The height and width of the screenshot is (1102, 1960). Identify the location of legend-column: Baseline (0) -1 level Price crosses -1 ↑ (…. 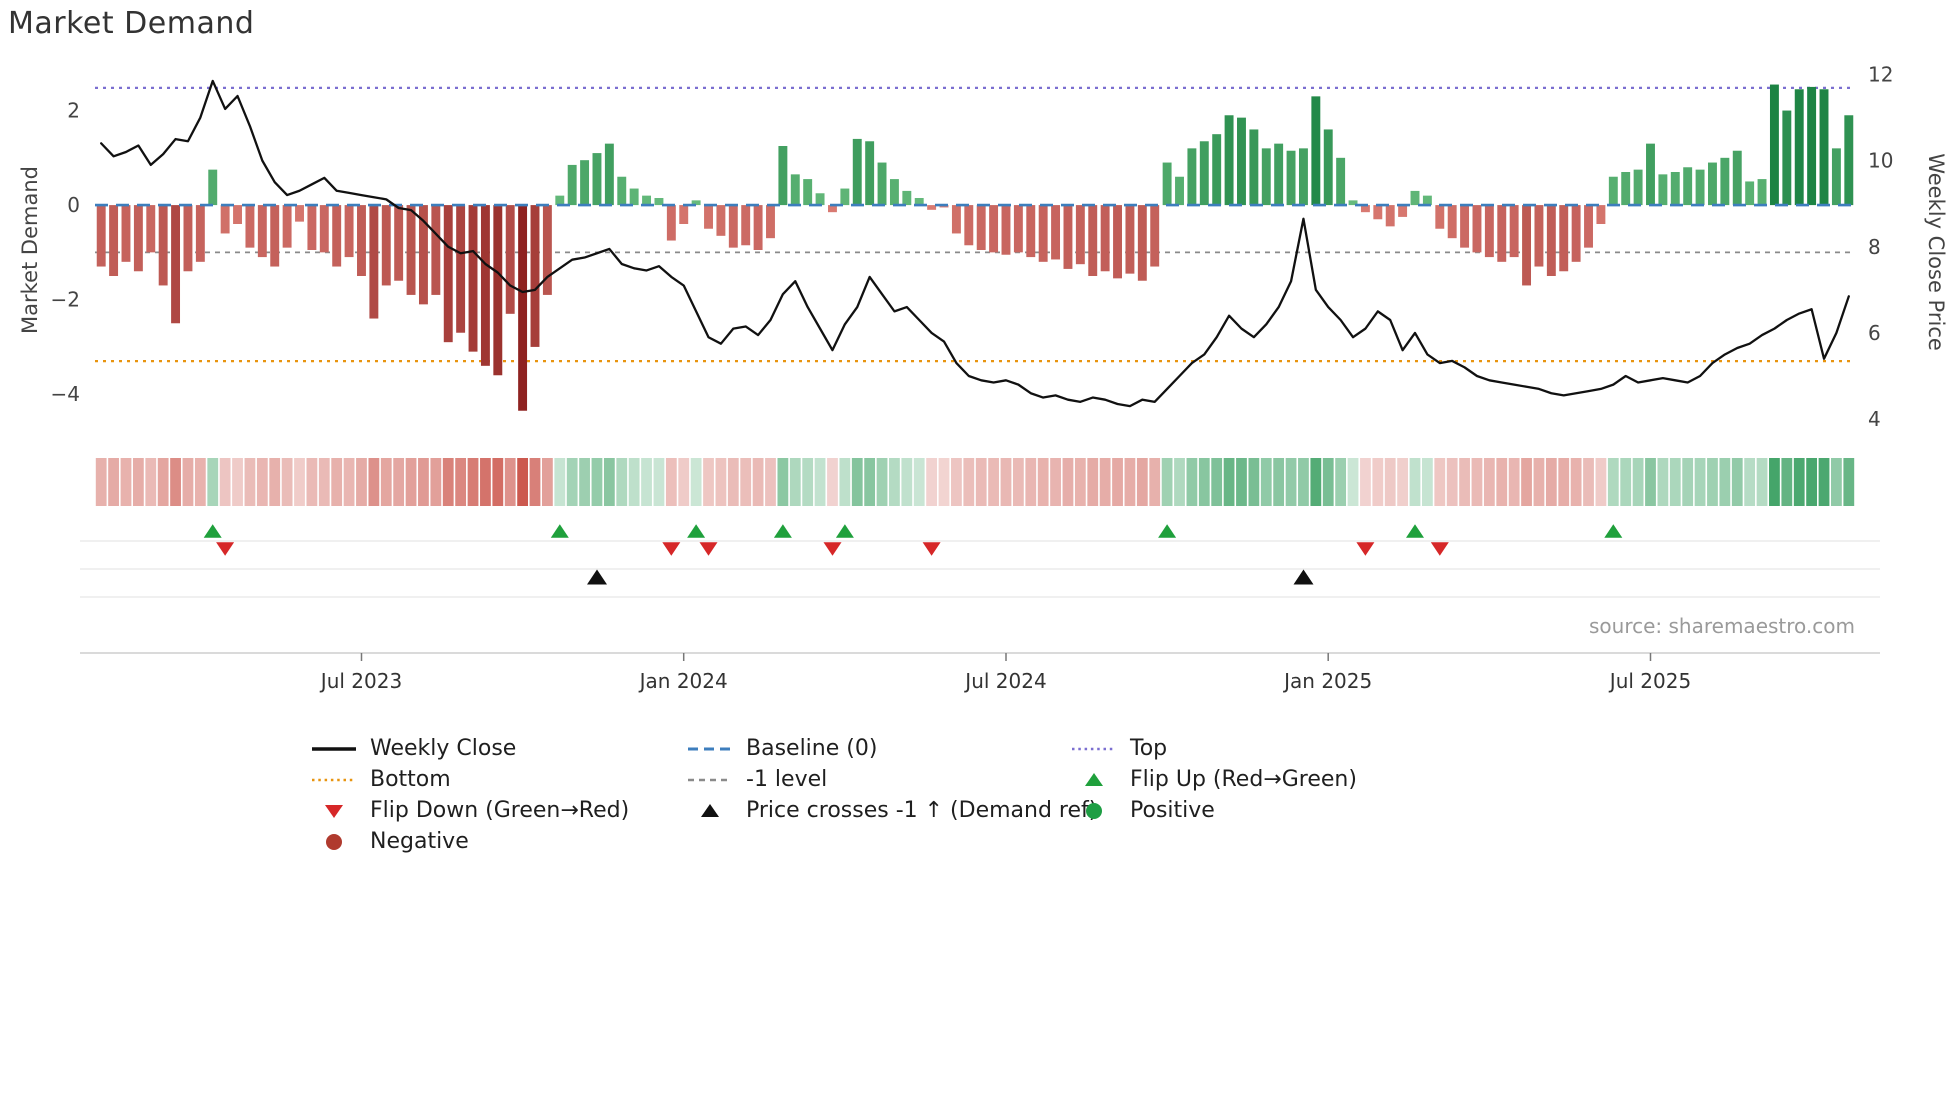
(891, 780).